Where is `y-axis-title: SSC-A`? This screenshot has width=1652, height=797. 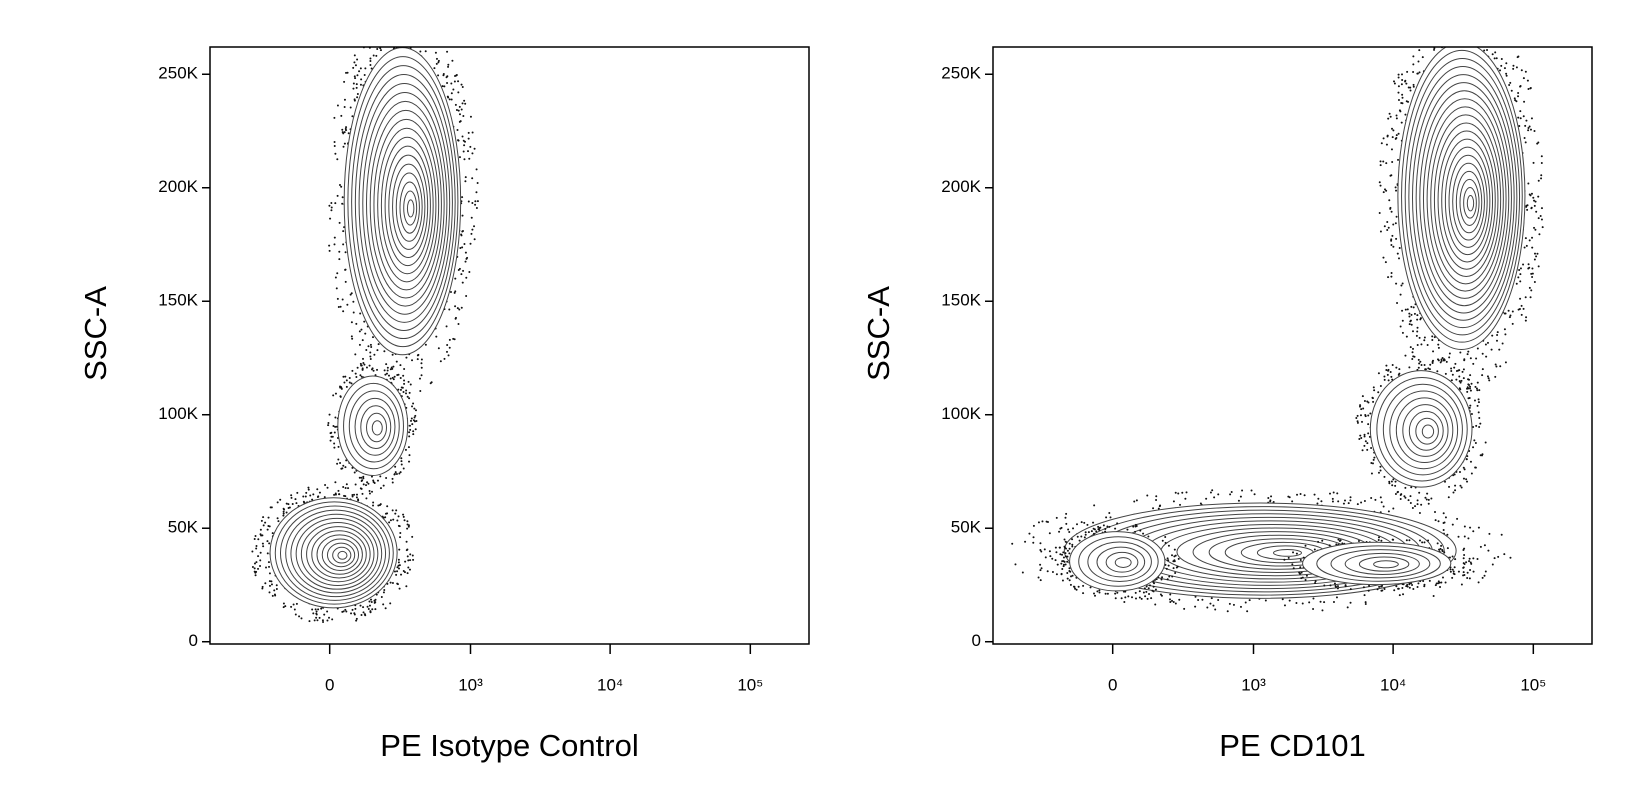
y-axis-title: SSC-A is located at coordinates (95, 333).